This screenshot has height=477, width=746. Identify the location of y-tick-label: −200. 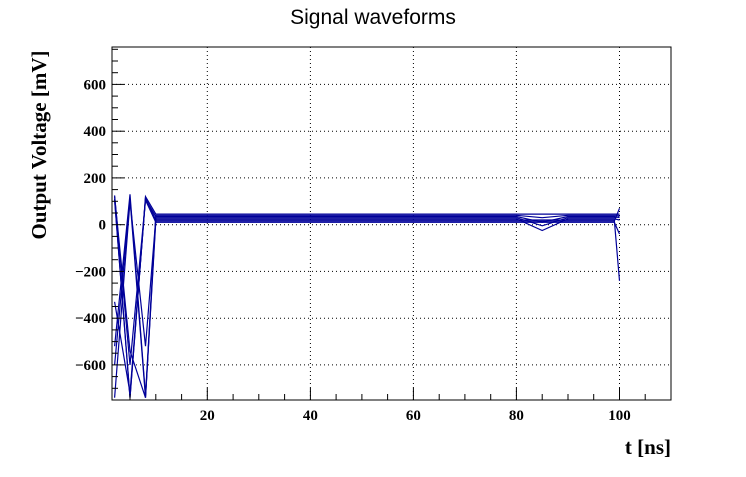
(90, 272).